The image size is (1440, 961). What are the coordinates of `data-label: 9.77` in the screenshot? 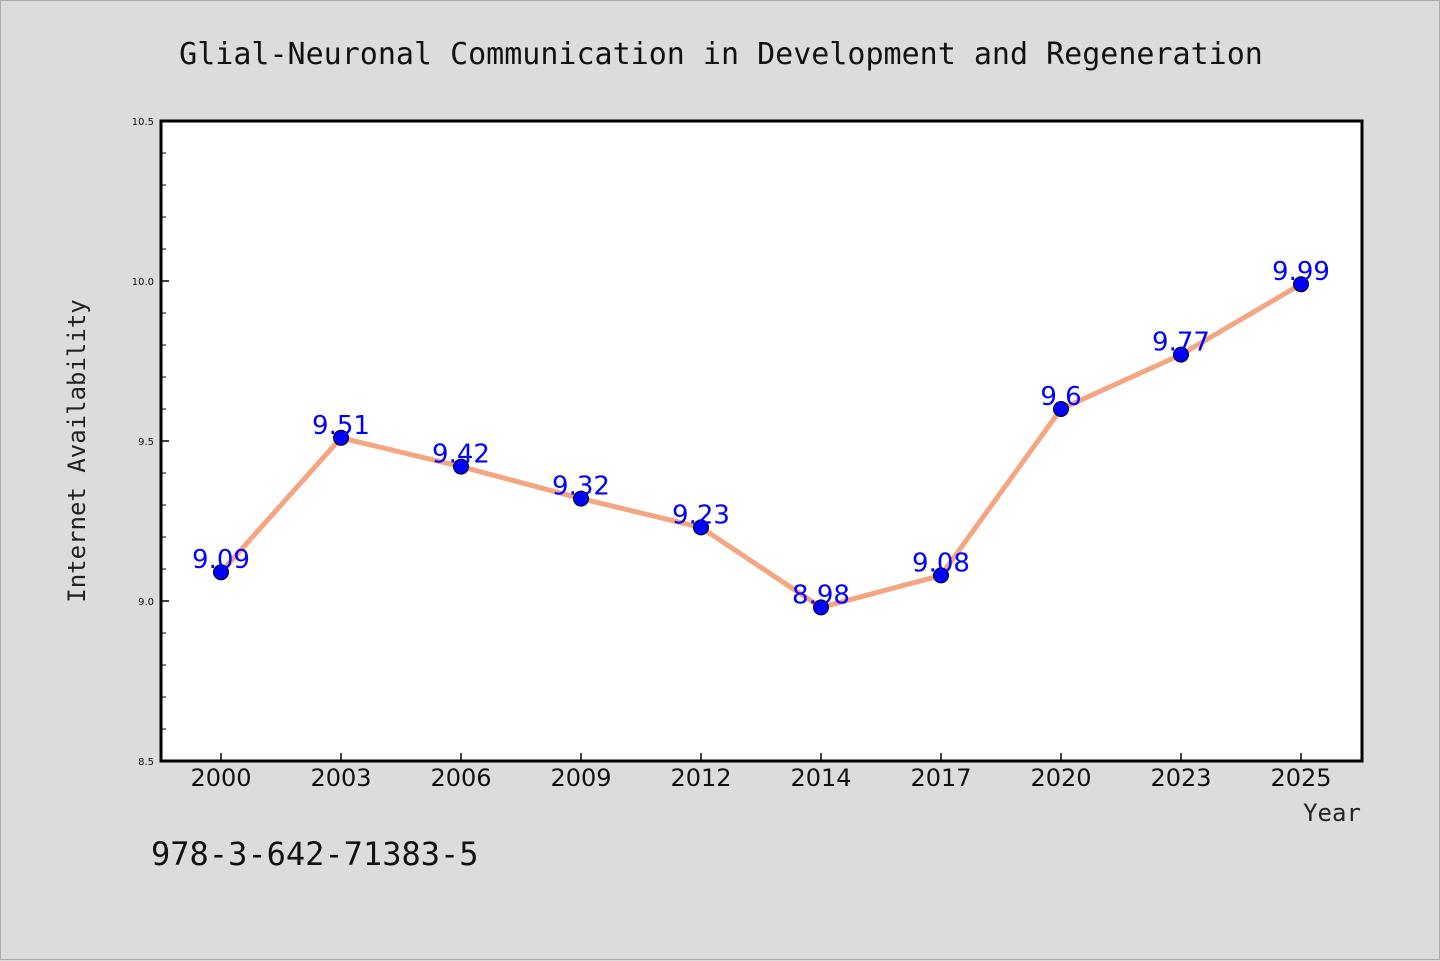 It's located at (1181, 343).